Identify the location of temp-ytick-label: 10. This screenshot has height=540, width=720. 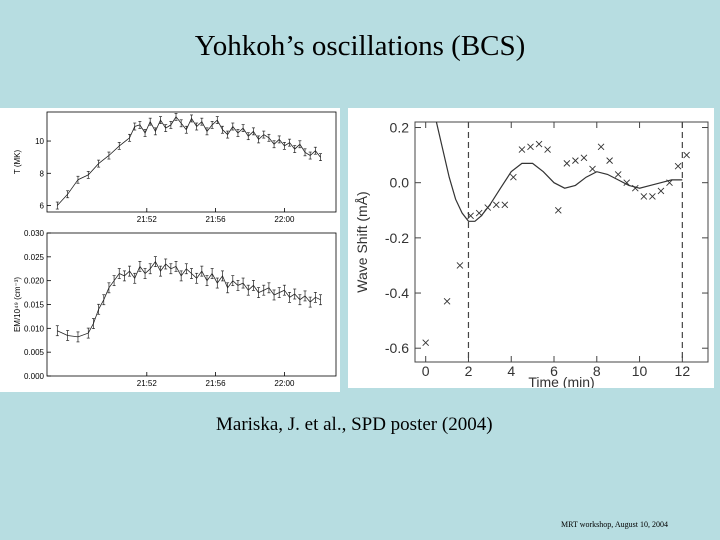
(39, 141).